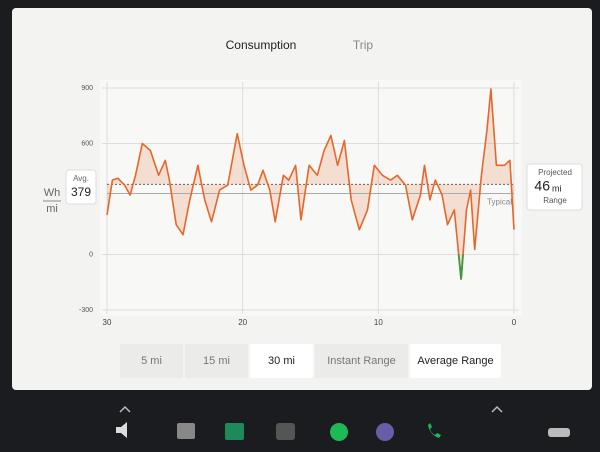 The width and height of the screenshot is (600, 452). What do you see at coordinates (378, 322) in the screenshot?
I see `x-tick-label: 10` at bounding box center [378, 322].